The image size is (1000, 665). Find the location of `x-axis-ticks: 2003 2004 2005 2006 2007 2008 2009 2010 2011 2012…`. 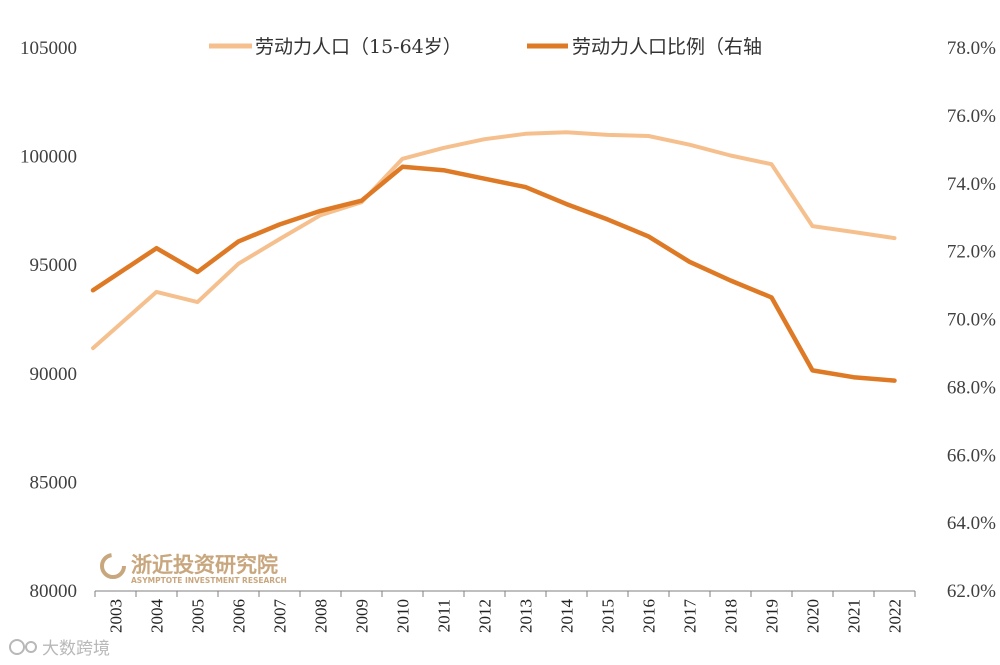

x-axis-ticks: 2003 2004 2005 2006 2007 2008 2009 2010 2011 2012… is located at coordinates (506, 616).